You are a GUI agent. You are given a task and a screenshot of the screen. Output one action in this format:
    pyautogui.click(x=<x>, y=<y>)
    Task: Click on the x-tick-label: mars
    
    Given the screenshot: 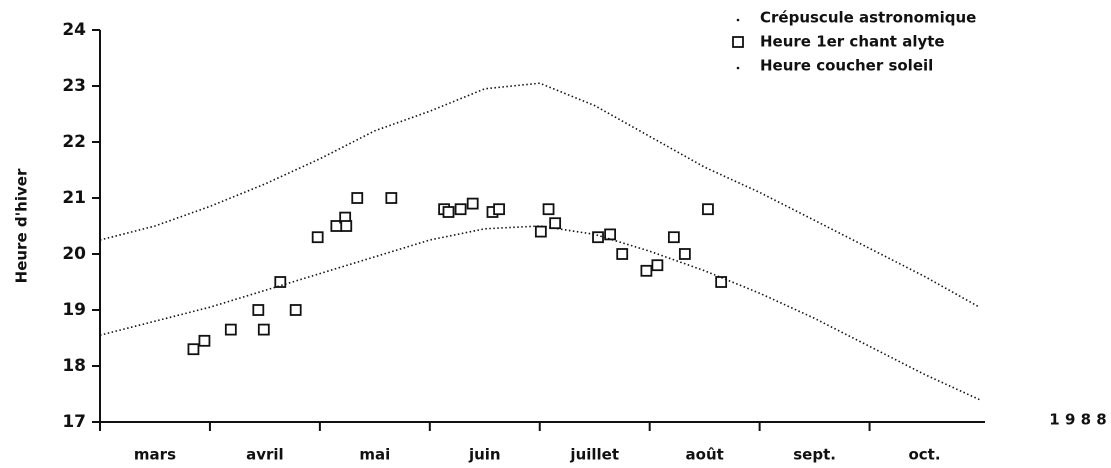 What is the action you would take?
    pyautogui.click(x=155, y=455)
    